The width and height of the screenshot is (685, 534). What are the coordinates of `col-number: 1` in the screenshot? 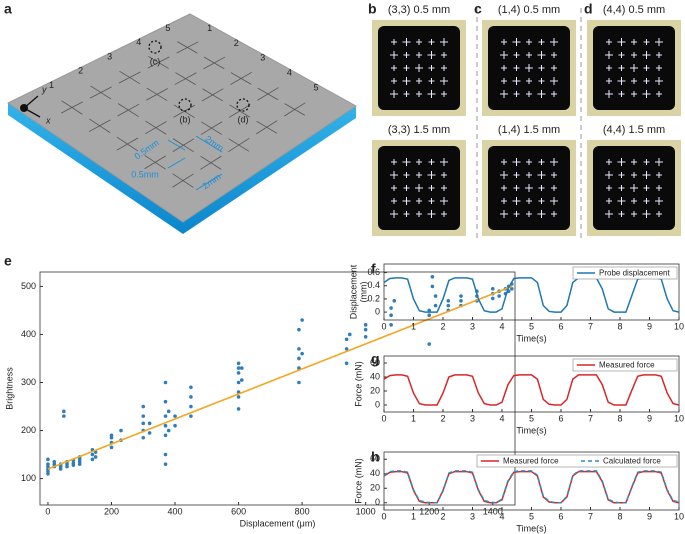 It's located at (209, 28).